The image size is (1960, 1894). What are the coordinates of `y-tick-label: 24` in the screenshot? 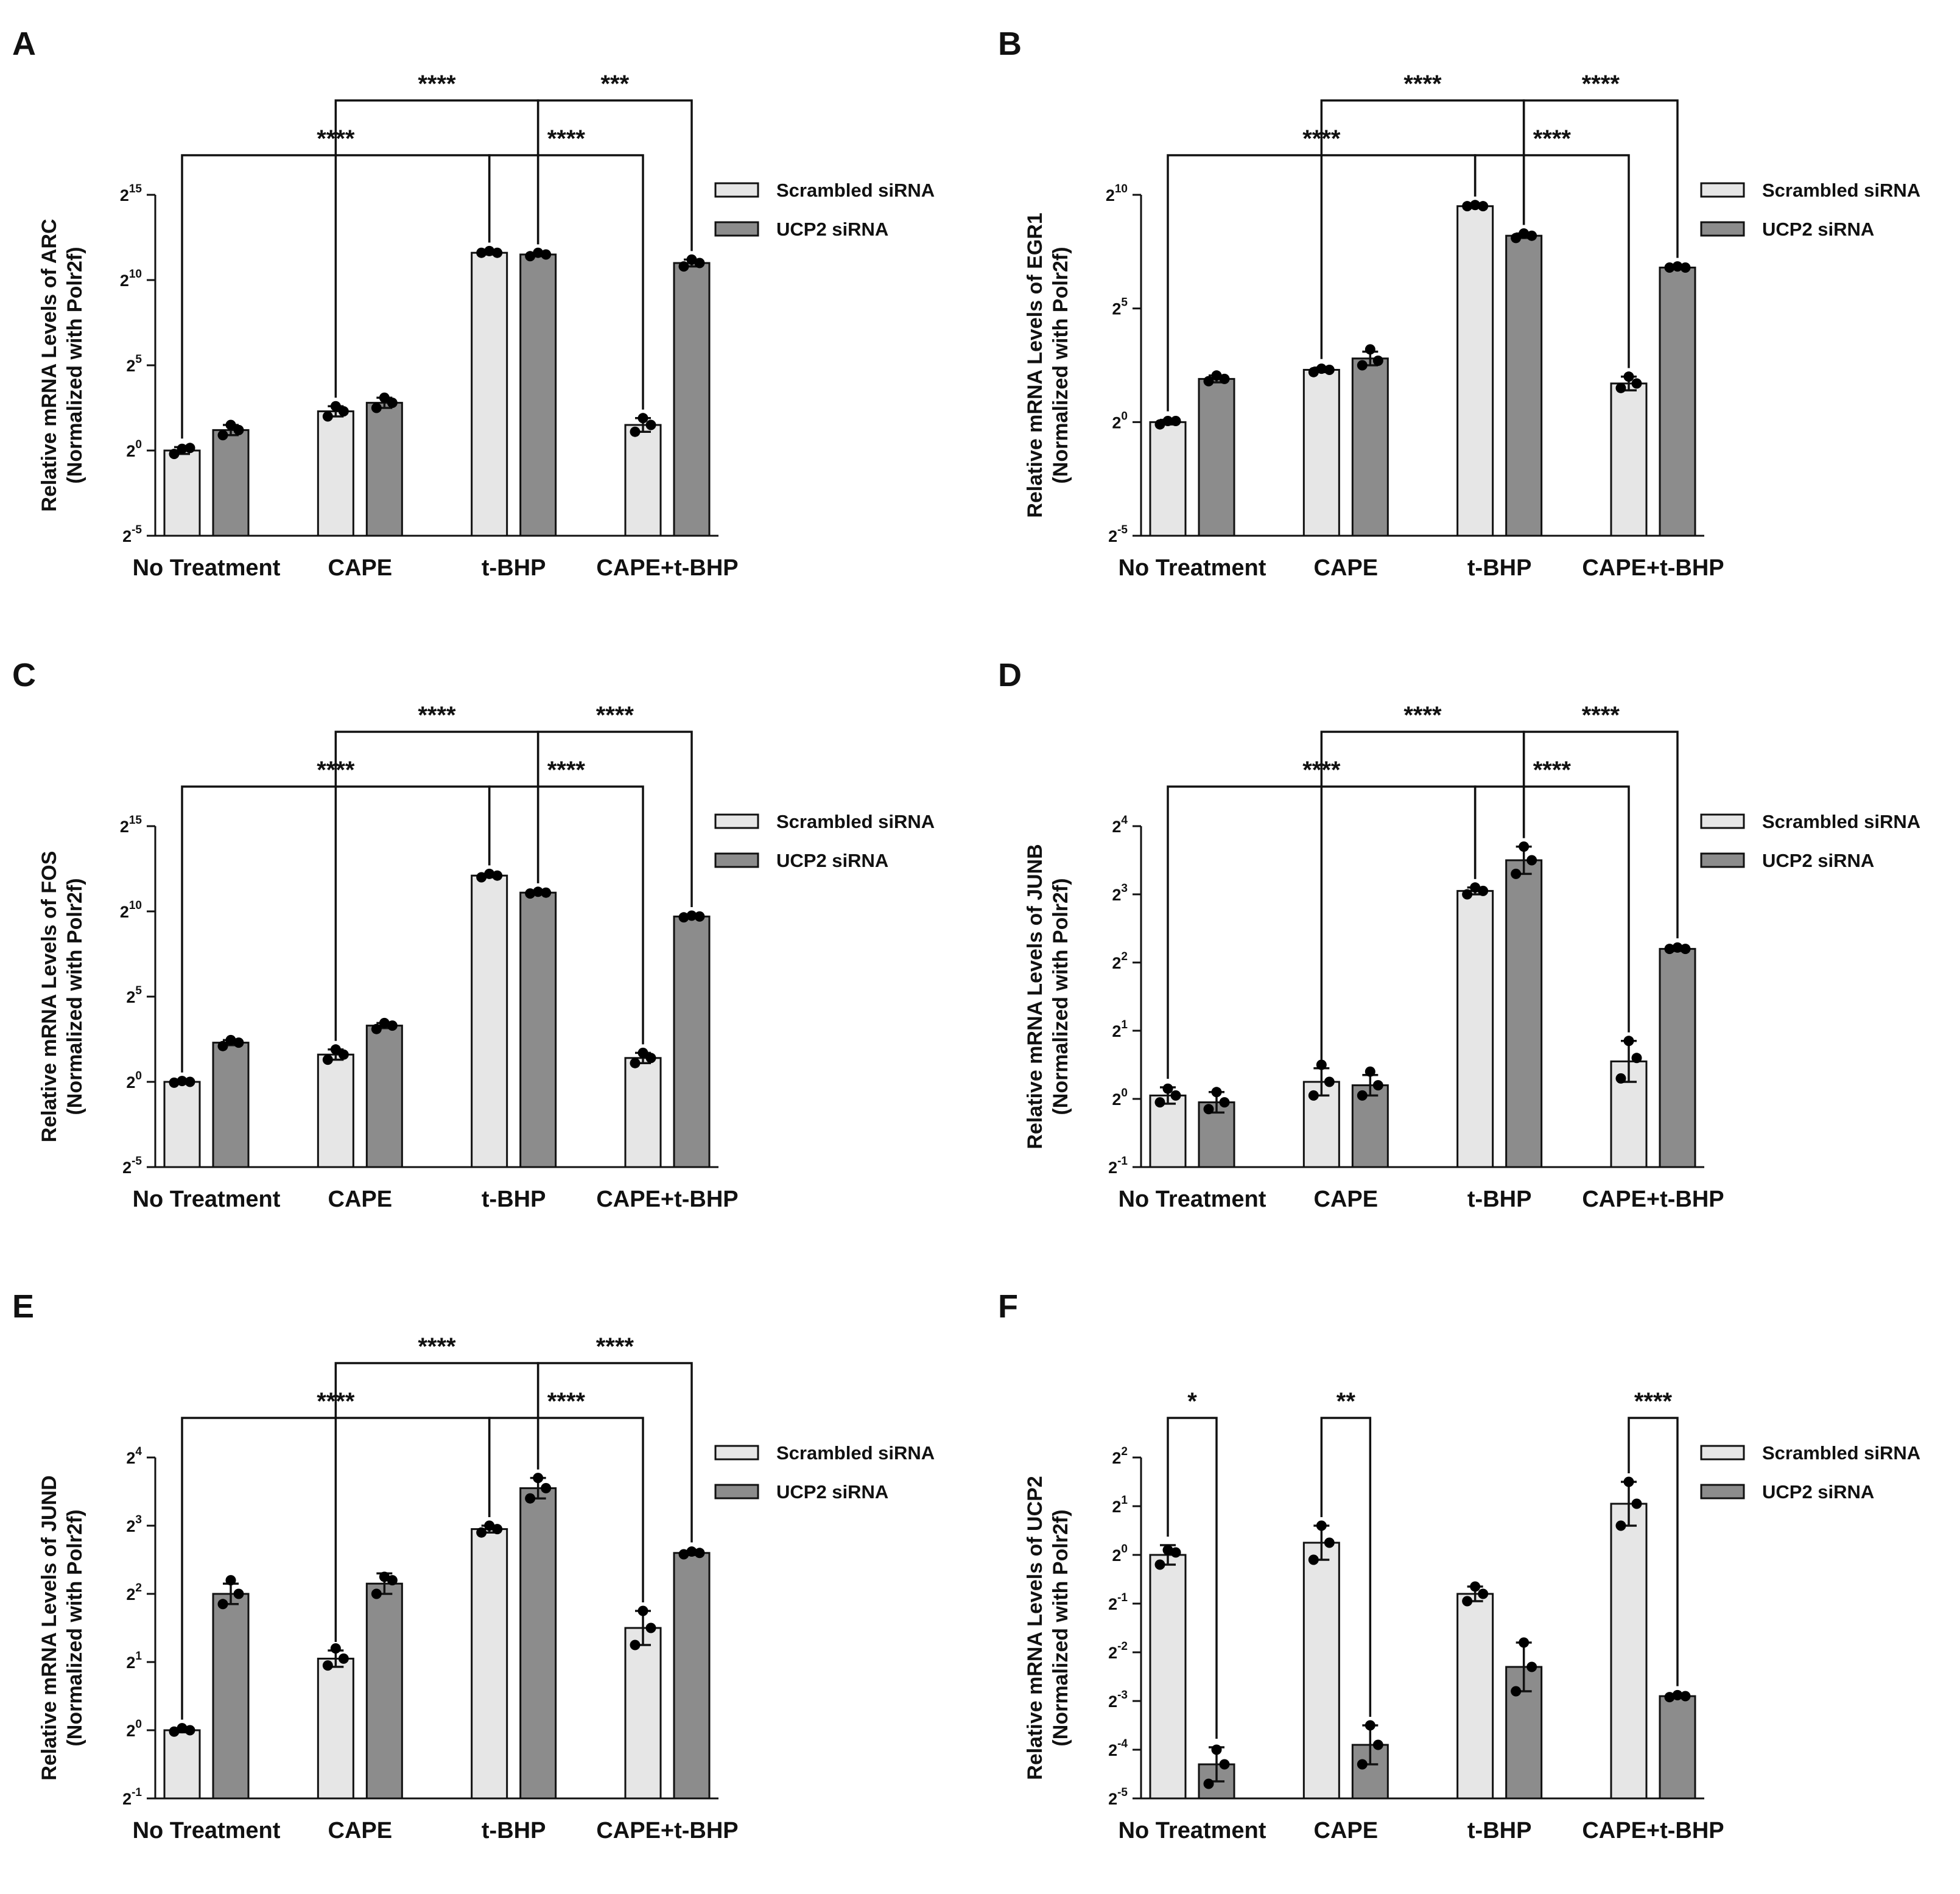 It's located at (134, 1456).